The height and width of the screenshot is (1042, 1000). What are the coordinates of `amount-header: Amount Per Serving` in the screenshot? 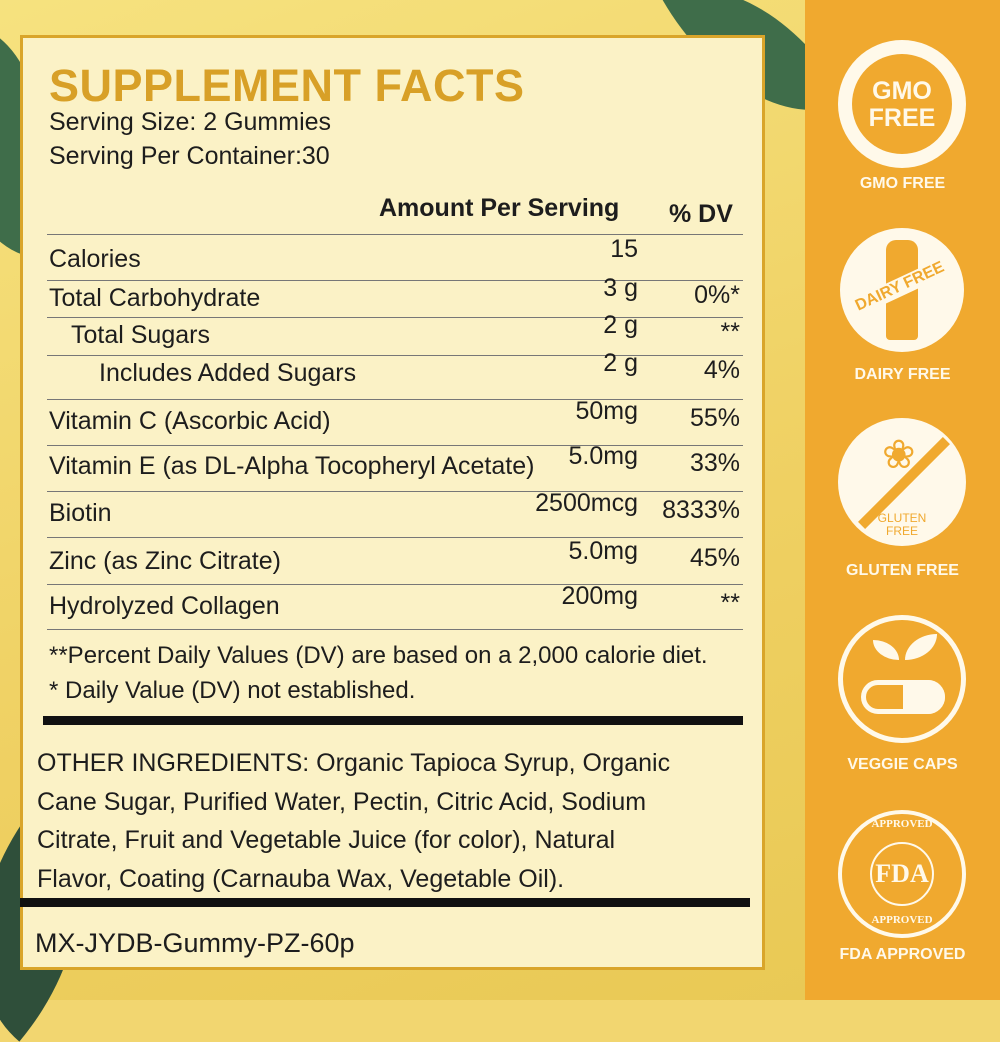 It's located at (499, 208).